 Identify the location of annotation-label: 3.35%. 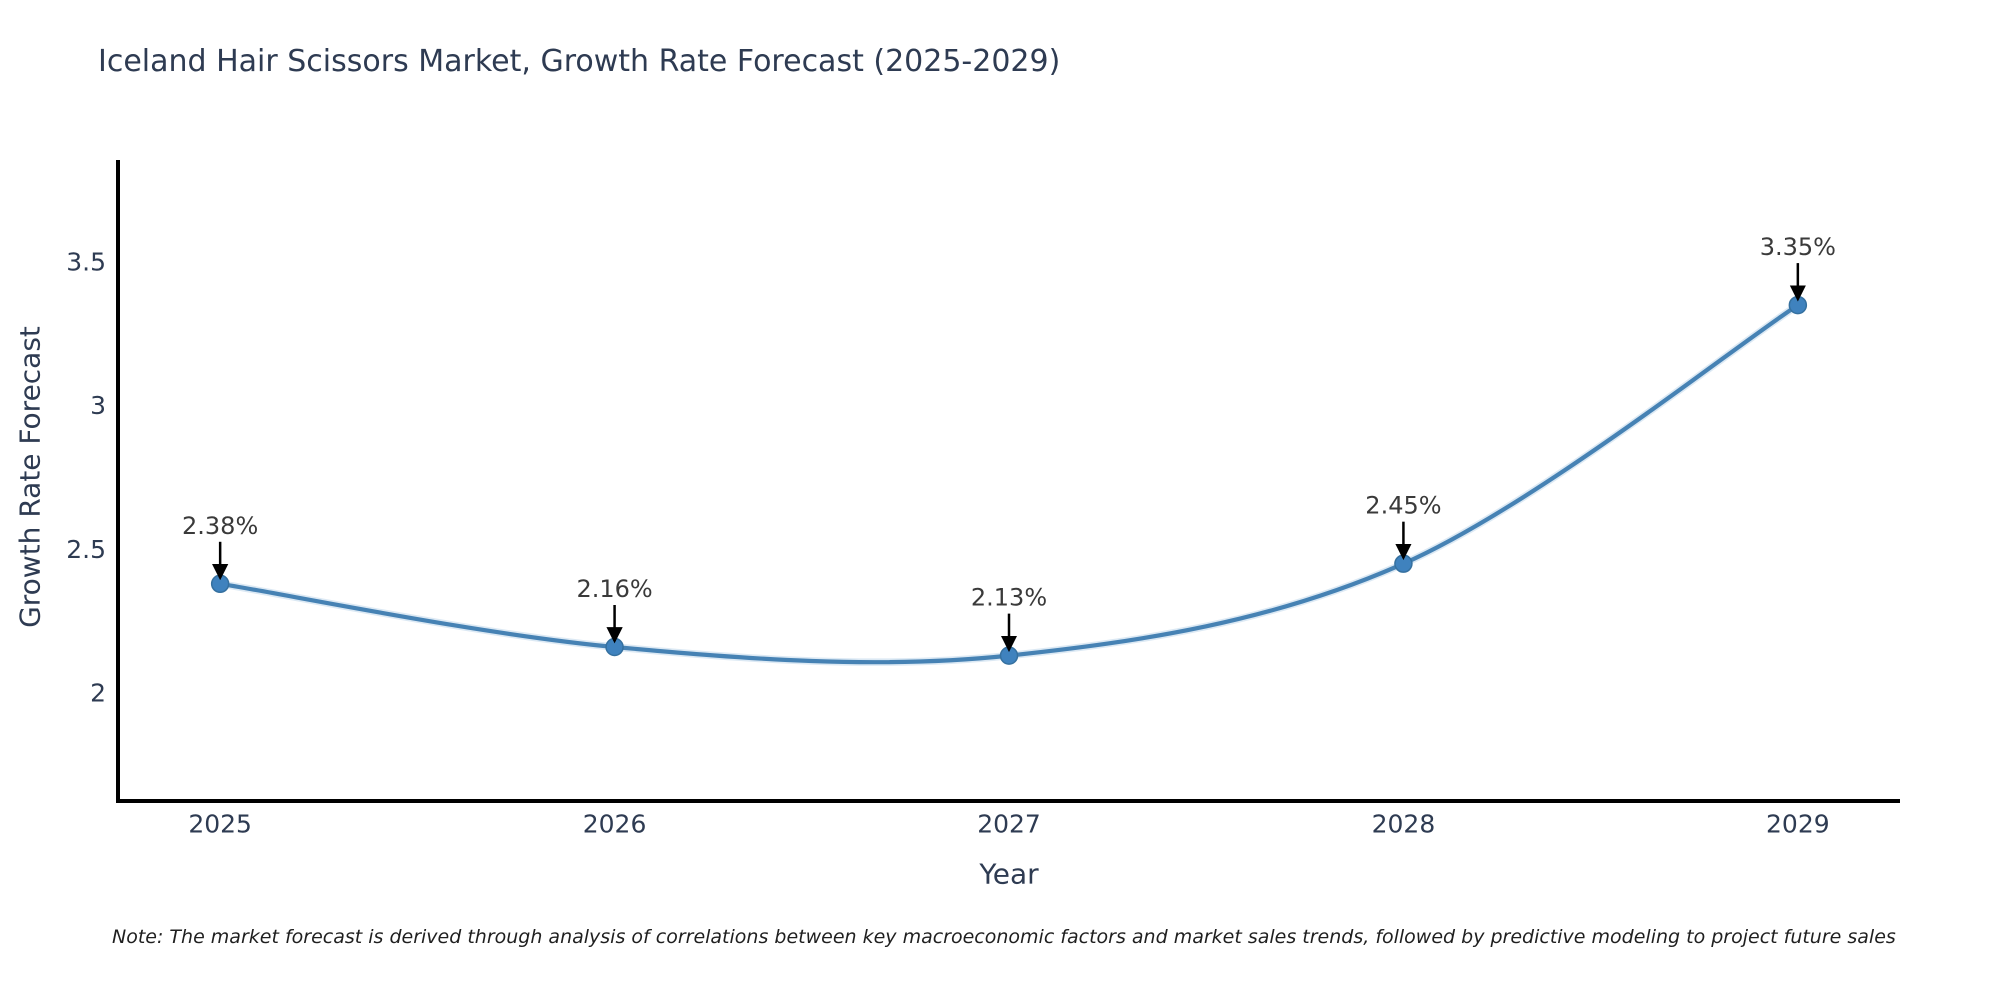
(1798, 247).